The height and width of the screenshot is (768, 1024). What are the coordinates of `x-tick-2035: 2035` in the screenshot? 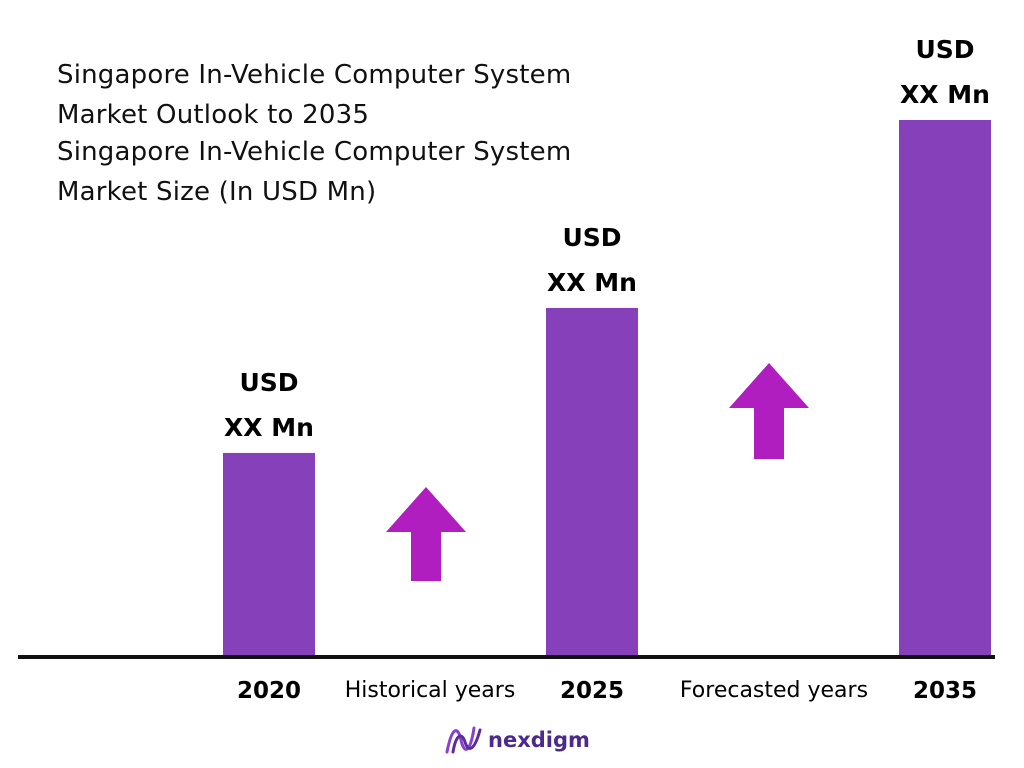 It's located at (945, 691).